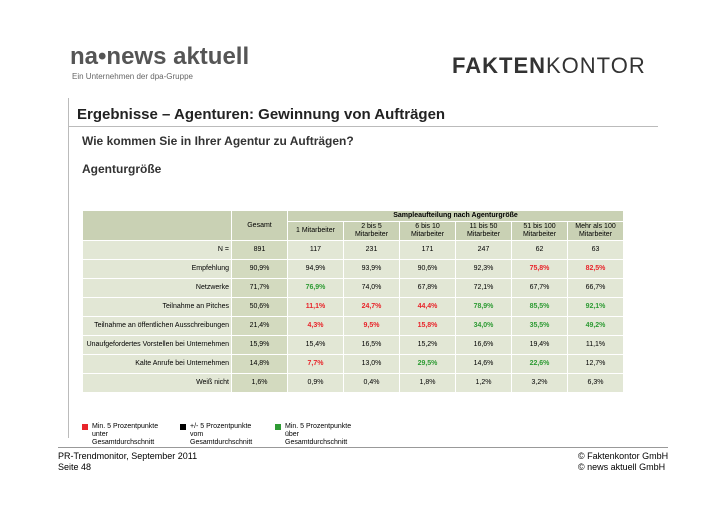 The image size is (728, 515). What do you see at coordinates (427, 288) in the screenshot?
I see `cell: 67,8%` at bounding box center [427, 288].